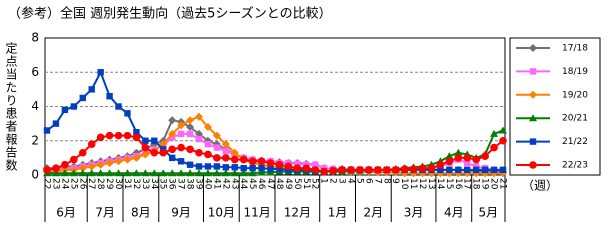 The height and width of the screenshot is (240, 608). What do you see at coordinates (136, 183) in the screenshot?
I see `x-tick-label: 32` at bounding box center [136, 183].